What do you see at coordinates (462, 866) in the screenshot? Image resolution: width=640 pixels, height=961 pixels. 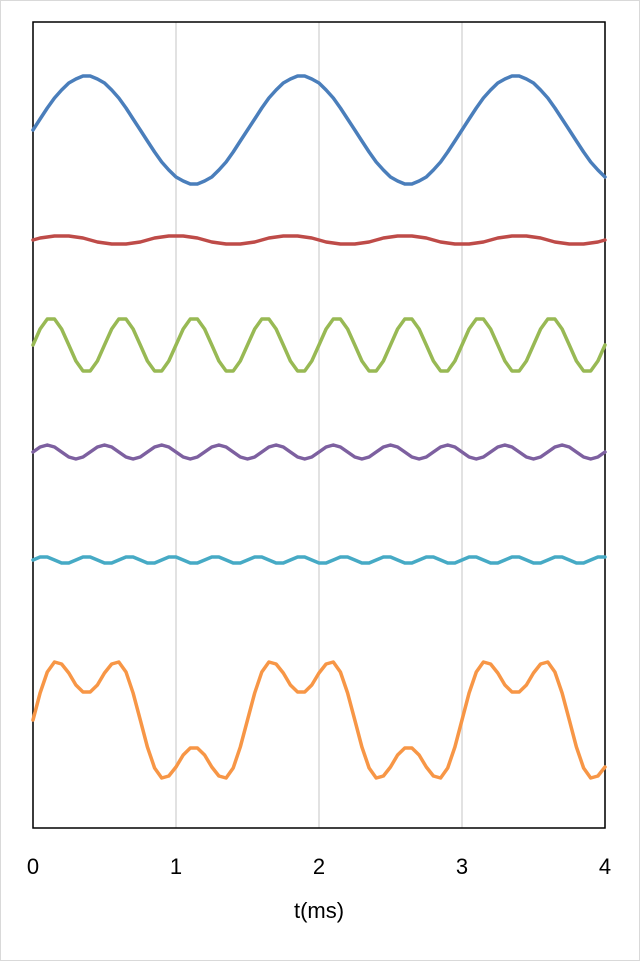 I see `x-tick-label: 3` at bounding box center [462, 866].